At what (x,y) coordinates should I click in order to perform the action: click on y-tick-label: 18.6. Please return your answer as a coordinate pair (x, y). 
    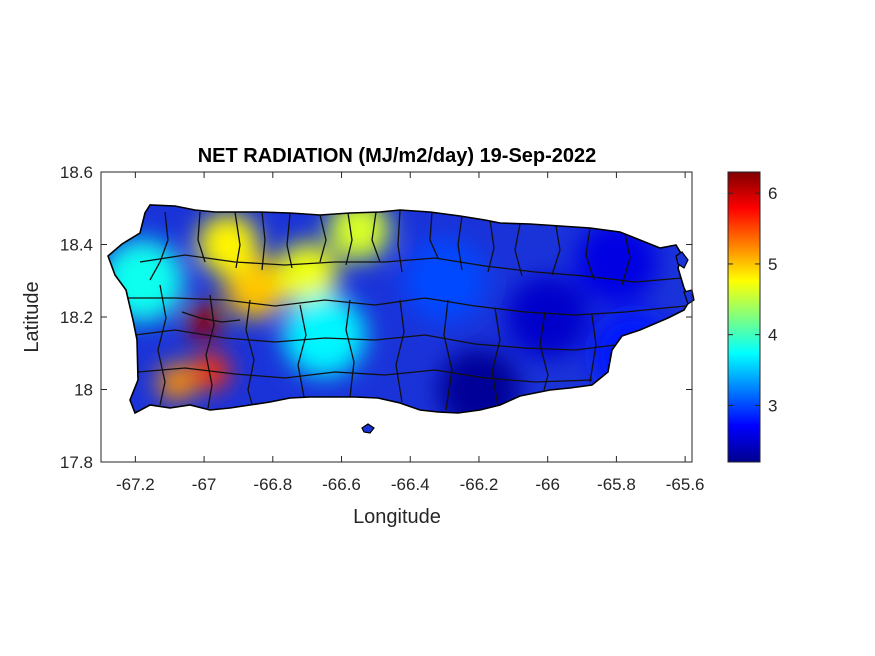
    Looking at the image, I should click on (76, 172).